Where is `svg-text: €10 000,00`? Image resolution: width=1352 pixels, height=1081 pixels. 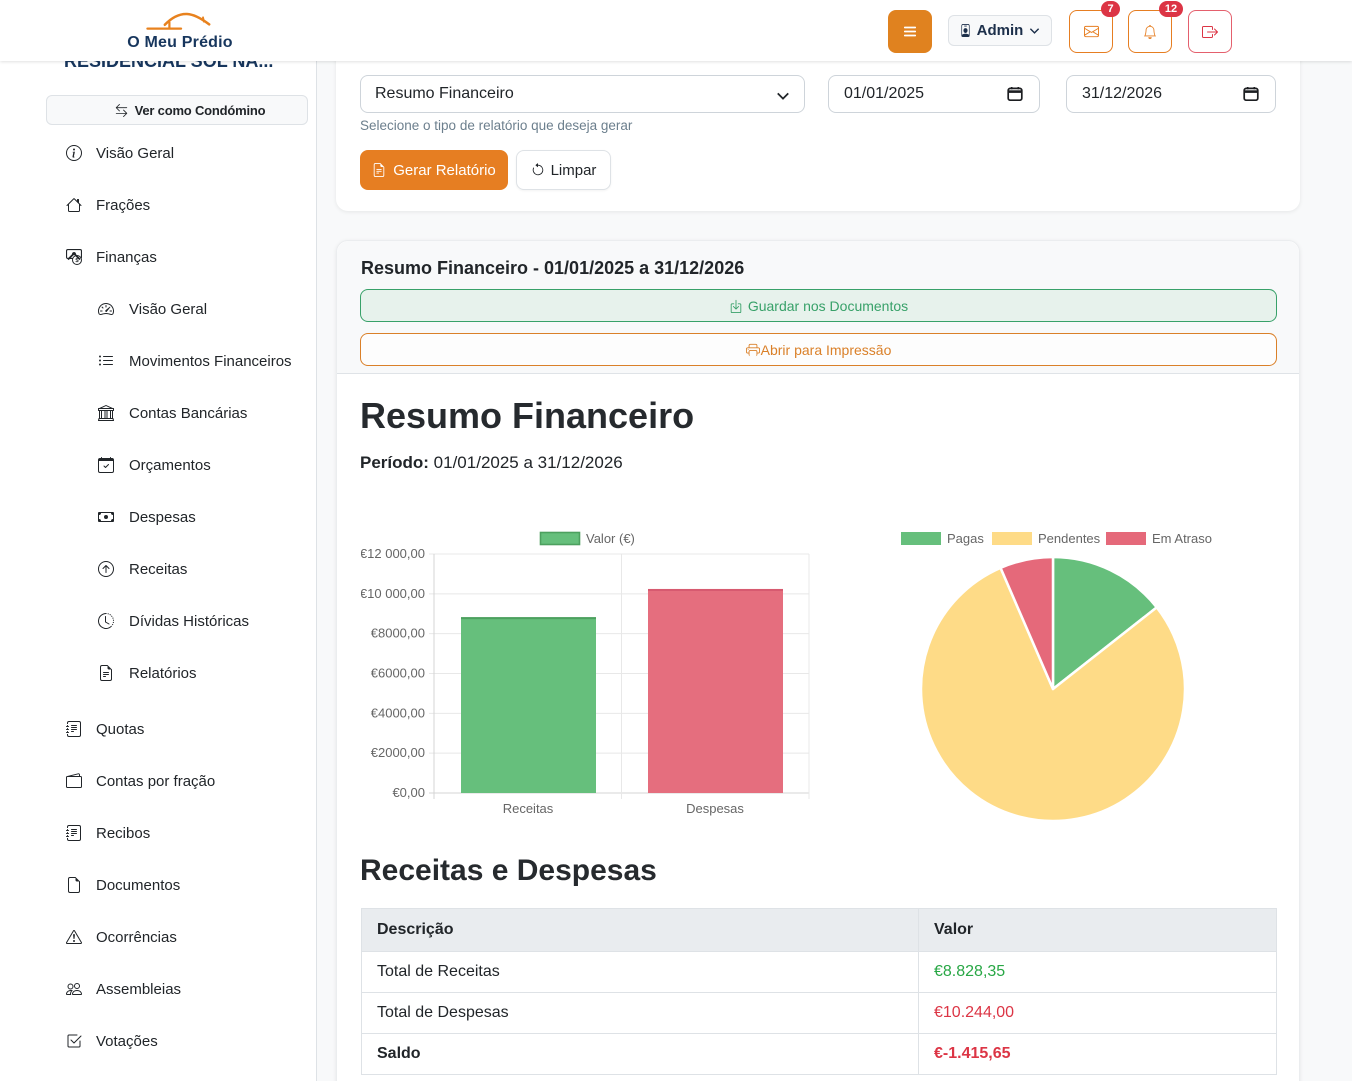 svg-text: €10 000,00 is located at coordinates (393, 593).